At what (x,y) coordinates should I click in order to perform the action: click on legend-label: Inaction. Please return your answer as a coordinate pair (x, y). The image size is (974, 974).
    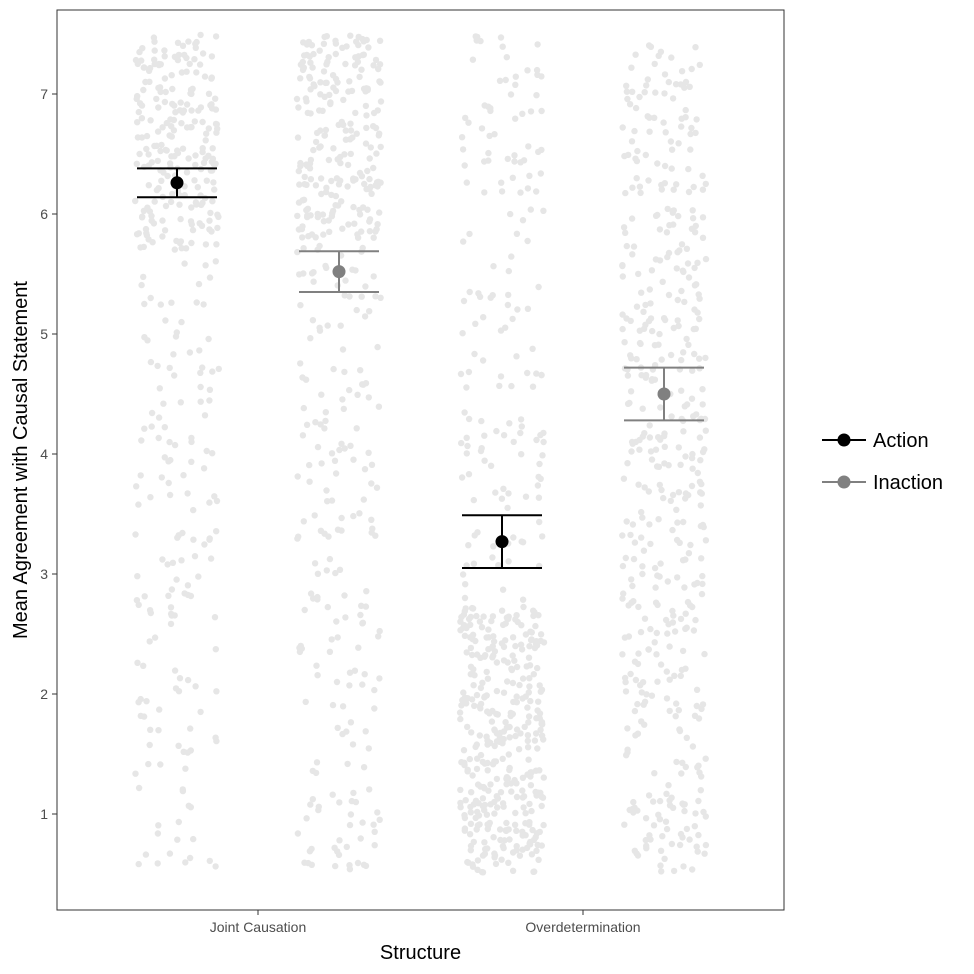
    Looking at the image, I should click on (908, 483).